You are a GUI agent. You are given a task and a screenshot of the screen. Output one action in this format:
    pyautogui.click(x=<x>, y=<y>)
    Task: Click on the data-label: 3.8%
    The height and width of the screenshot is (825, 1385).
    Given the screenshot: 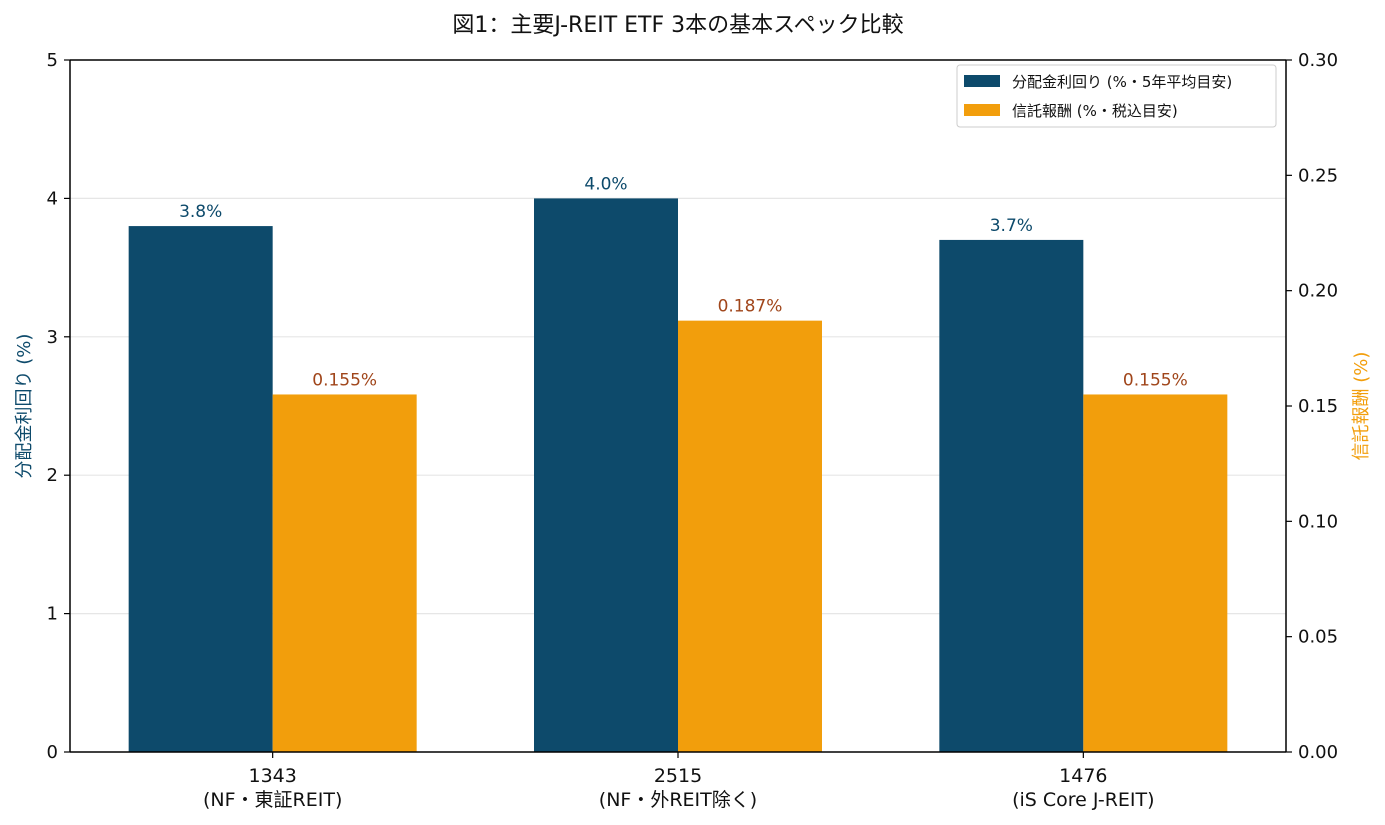 What is the action you would take?
    pyautogui.click(x=200, y=212)
    